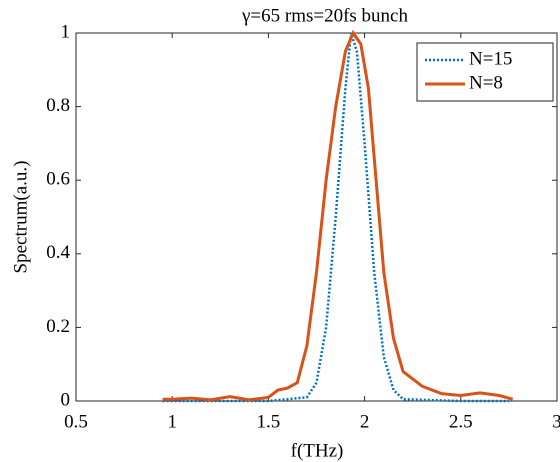 Image resolution: width=560 pixels, height=462 pixels. I want to click on x-tick-label: 1, so click(172, 421).